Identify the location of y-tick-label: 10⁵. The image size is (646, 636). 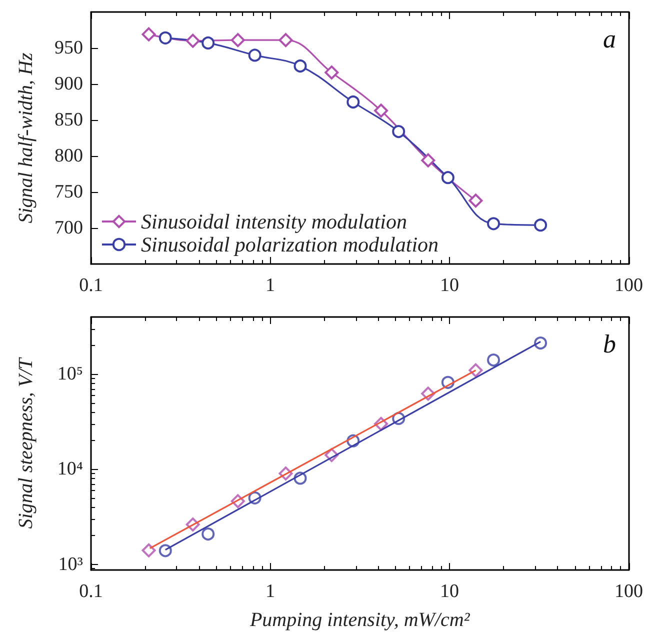
(70, 374).